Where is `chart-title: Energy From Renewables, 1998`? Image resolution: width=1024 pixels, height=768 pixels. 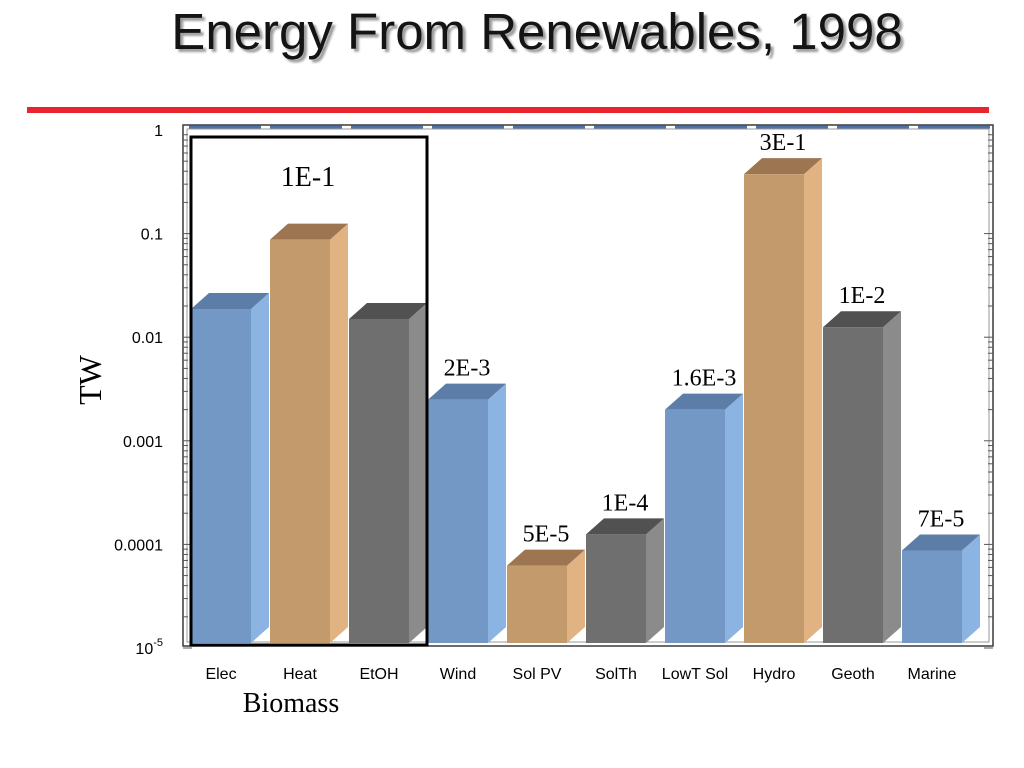
chart-title: Energy From Renewables, 1998 is located at coordinates (537, 31).